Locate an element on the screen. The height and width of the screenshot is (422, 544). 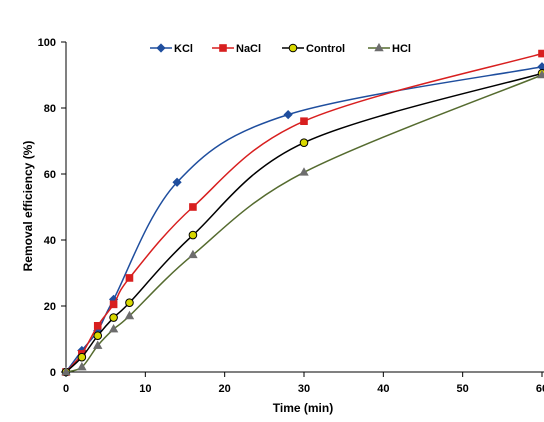
legend-item-hcl: HCl is located at coordinates (389, 49).